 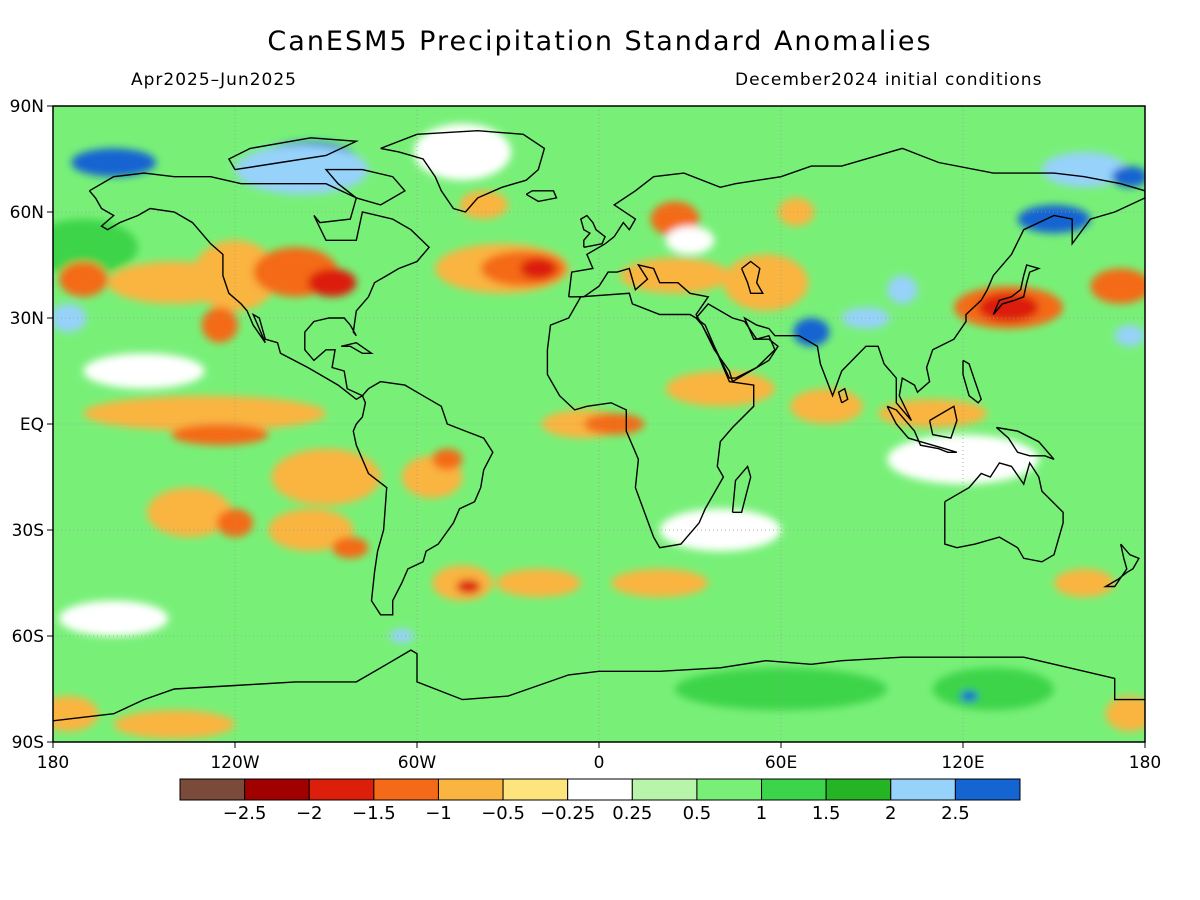 I want to click on longitude-label: 120E, so click(x=962, y=763).